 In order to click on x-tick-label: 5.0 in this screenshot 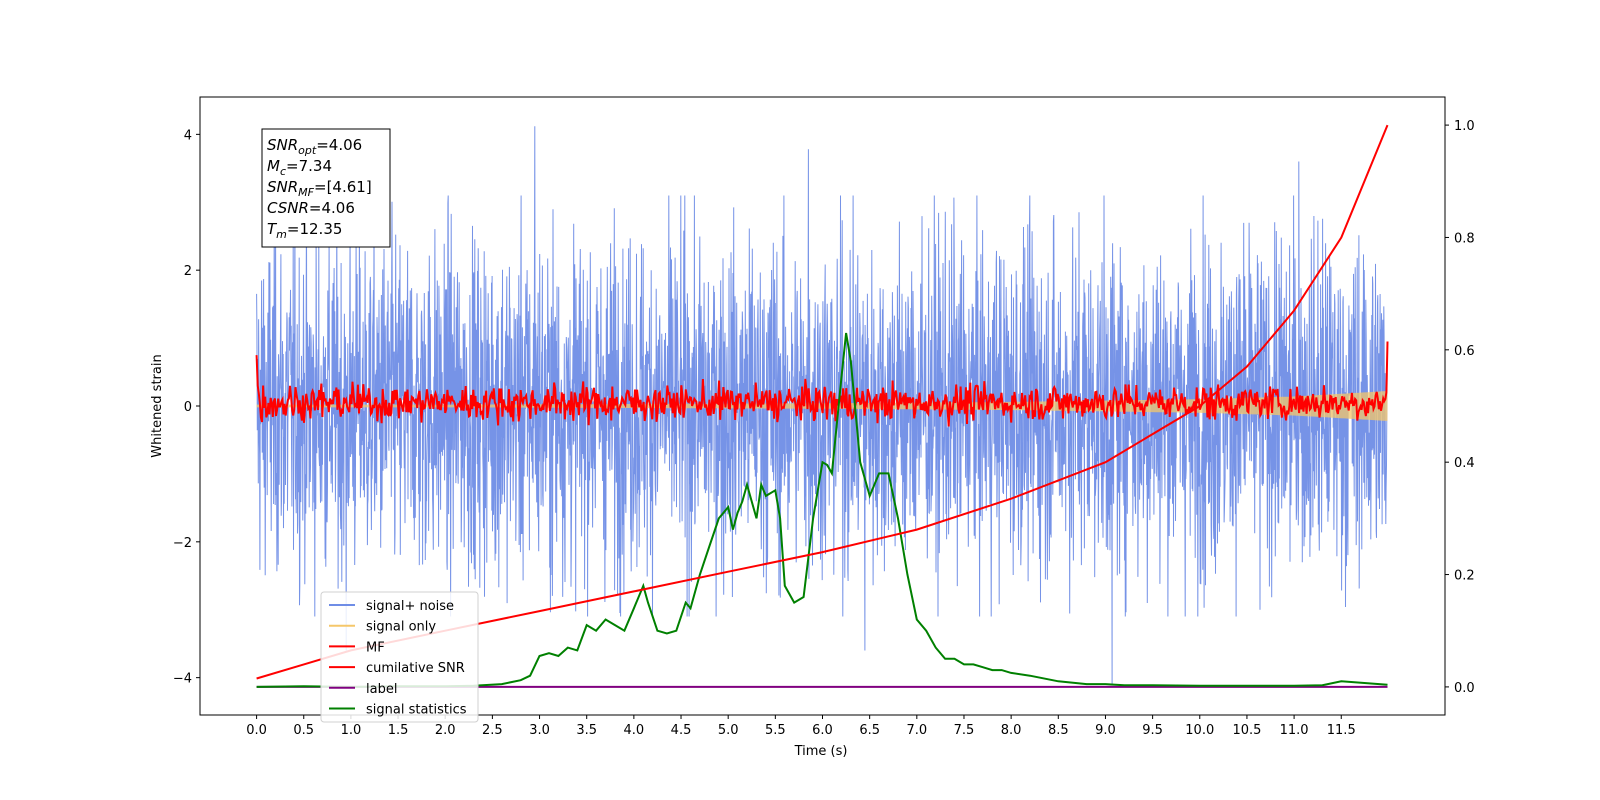, I will do `click(728, 730)`.